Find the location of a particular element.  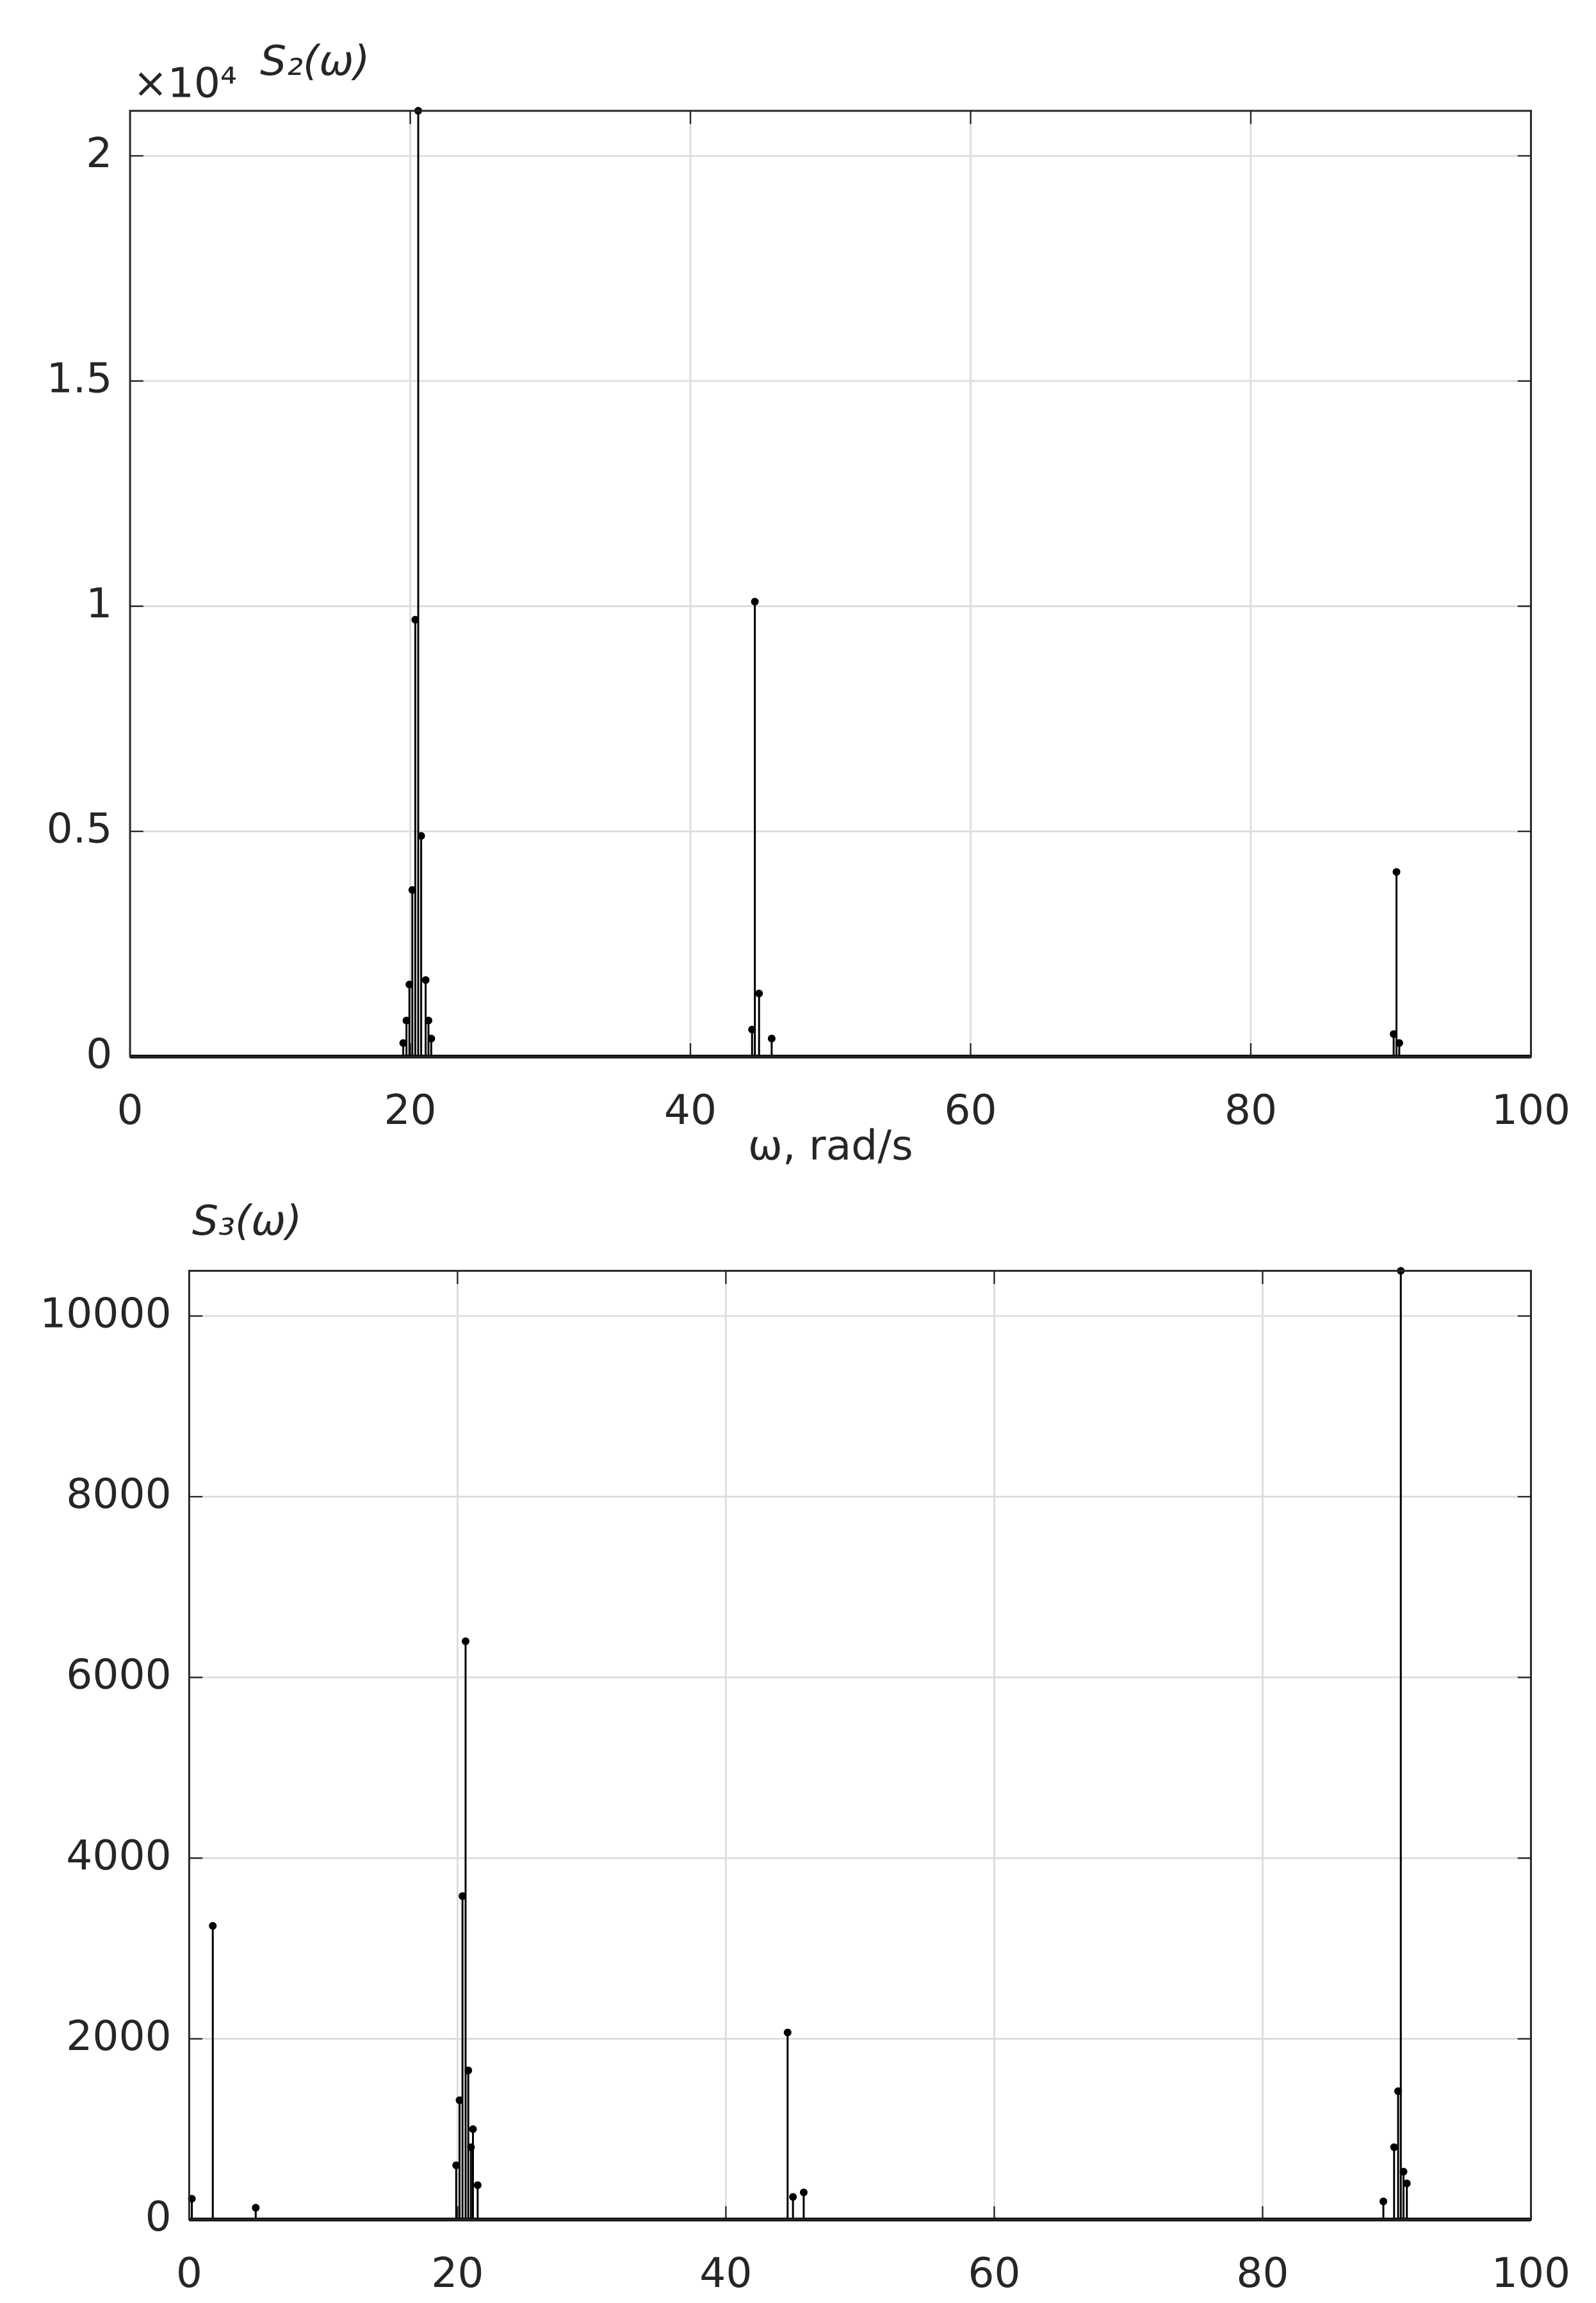

chart-title: S₃(ω) is located at coordinates (247, 1221).